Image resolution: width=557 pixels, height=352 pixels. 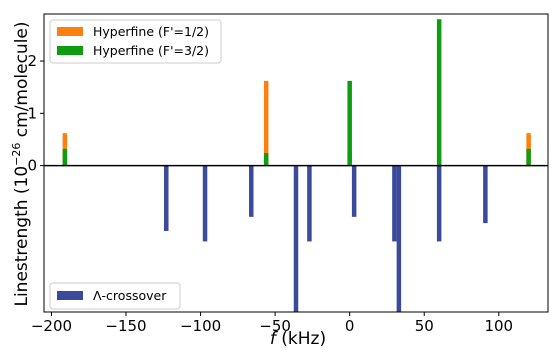 I want to click on x-tick-label: −100, so click(x=200, y=326).